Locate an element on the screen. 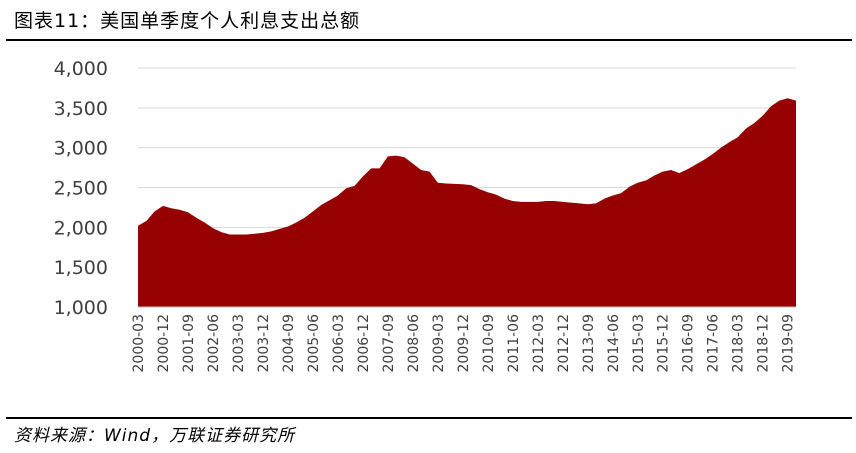 The image size is (856, 453). x-tick-label: 2011-06 is located at coordinates (514, 343).